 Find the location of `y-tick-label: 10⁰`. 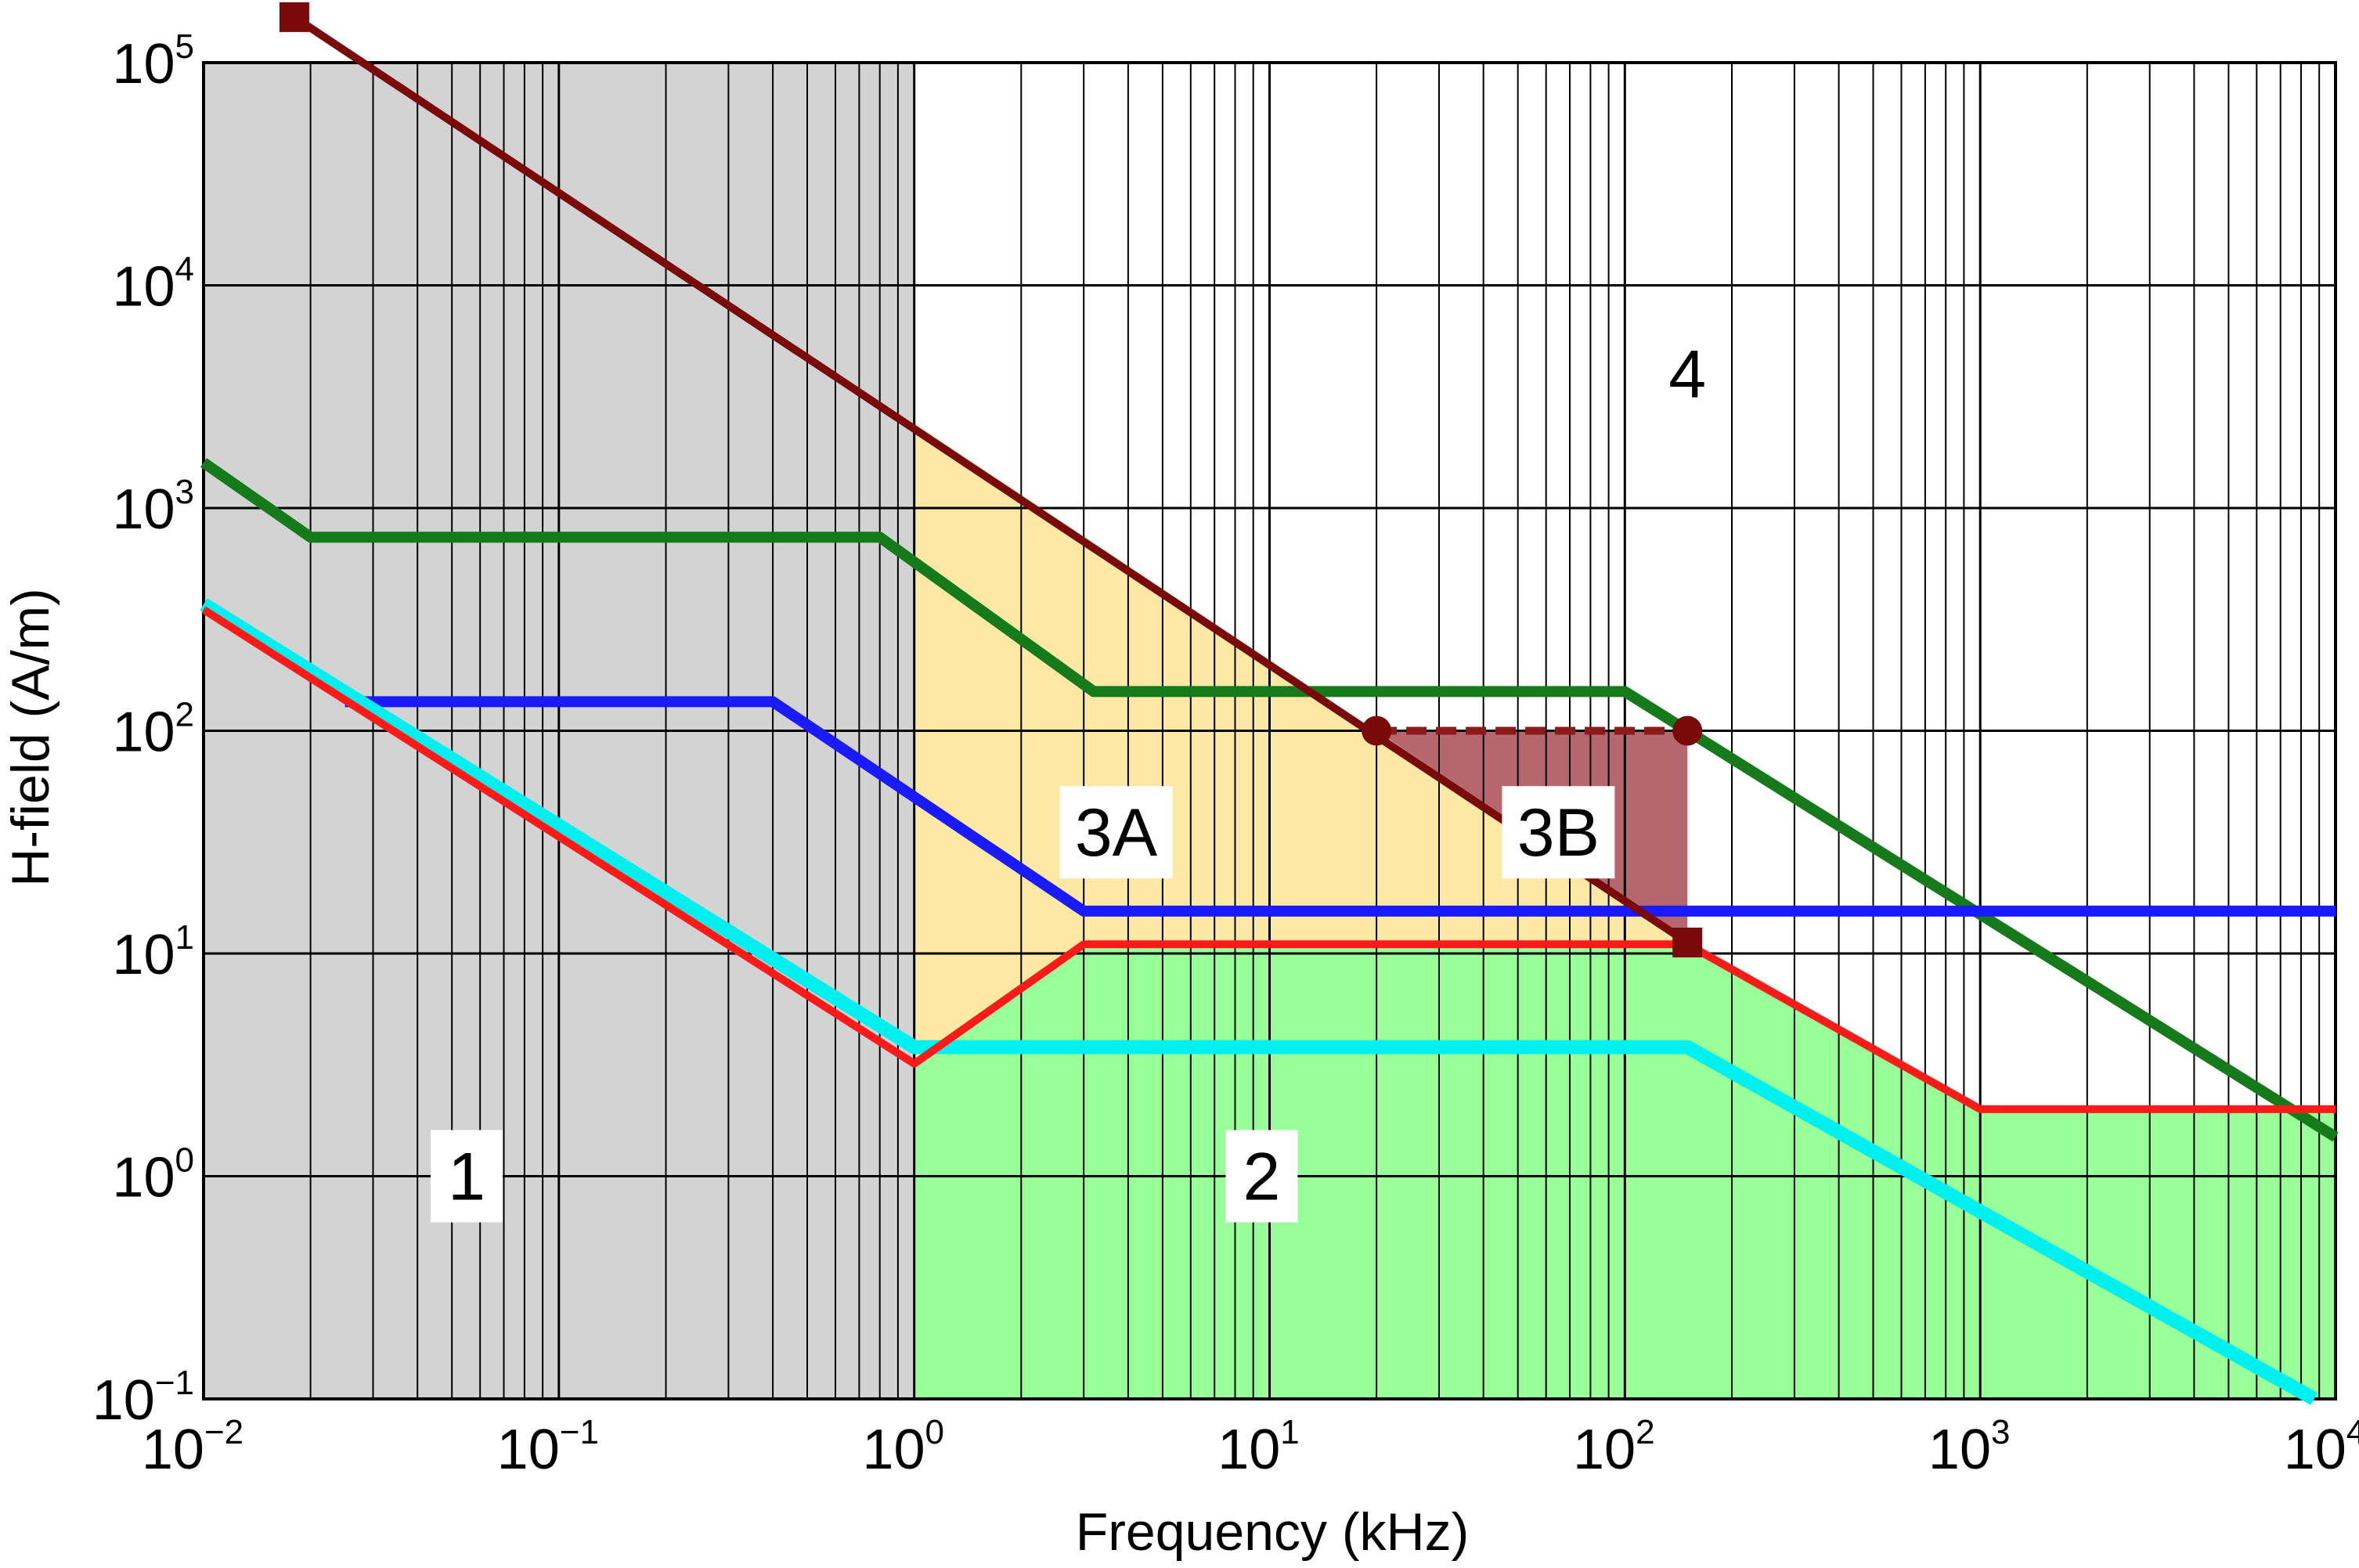

y-tick-label: 10⁰ is located at coordinates (153, 1175).